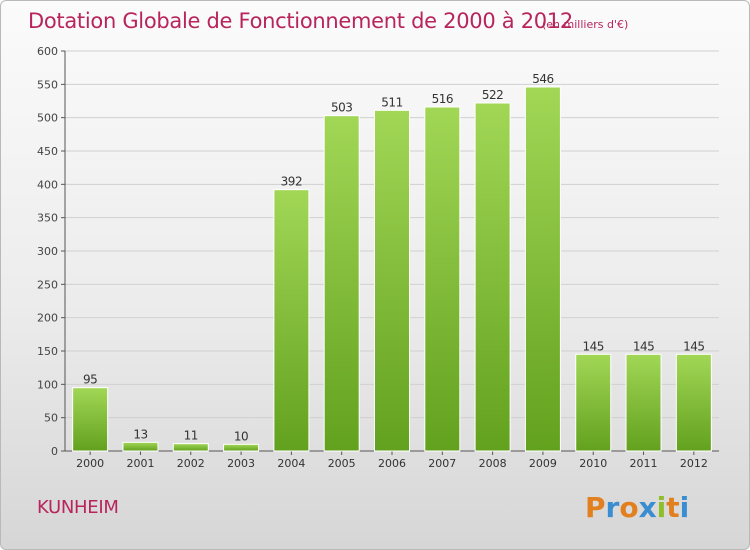 This screenshot has width=750, height=550. I want to click on chart-subtitle: (en milliers d'€), so click(585, 24).